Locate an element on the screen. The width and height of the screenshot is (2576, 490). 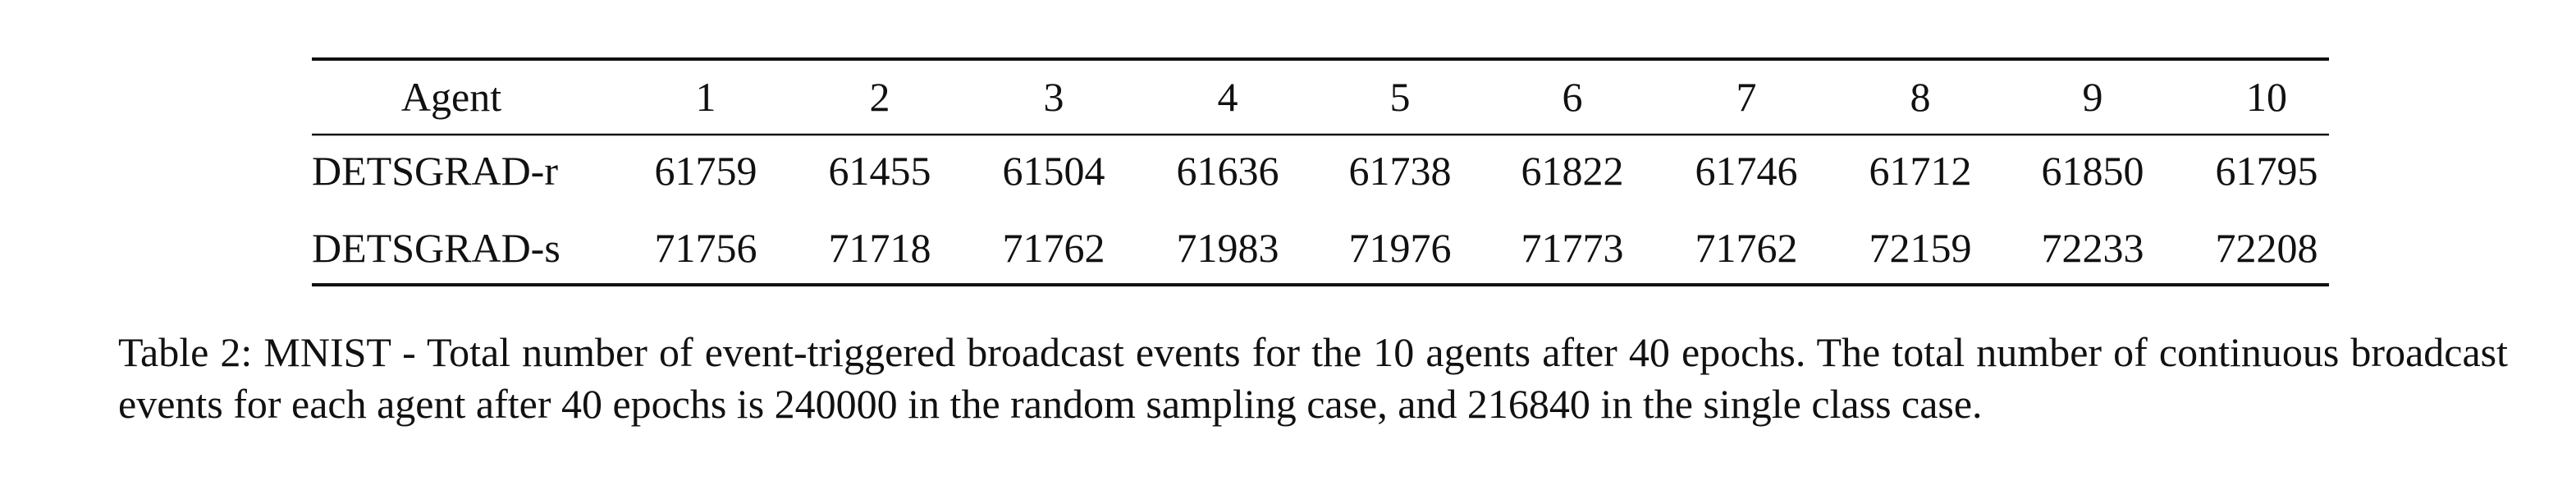
header-cell: 2 is located at coordinates (880, 97).